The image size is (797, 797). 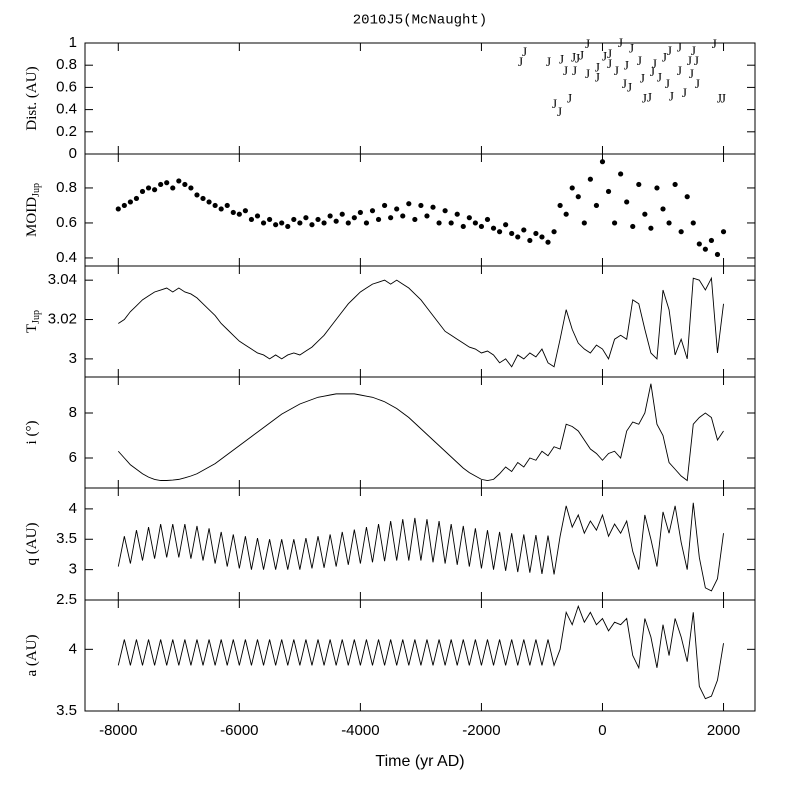 What do you see at coordinates (420, 432) in the screenshot?
I see `series-line` at bounding box center [420, 432].